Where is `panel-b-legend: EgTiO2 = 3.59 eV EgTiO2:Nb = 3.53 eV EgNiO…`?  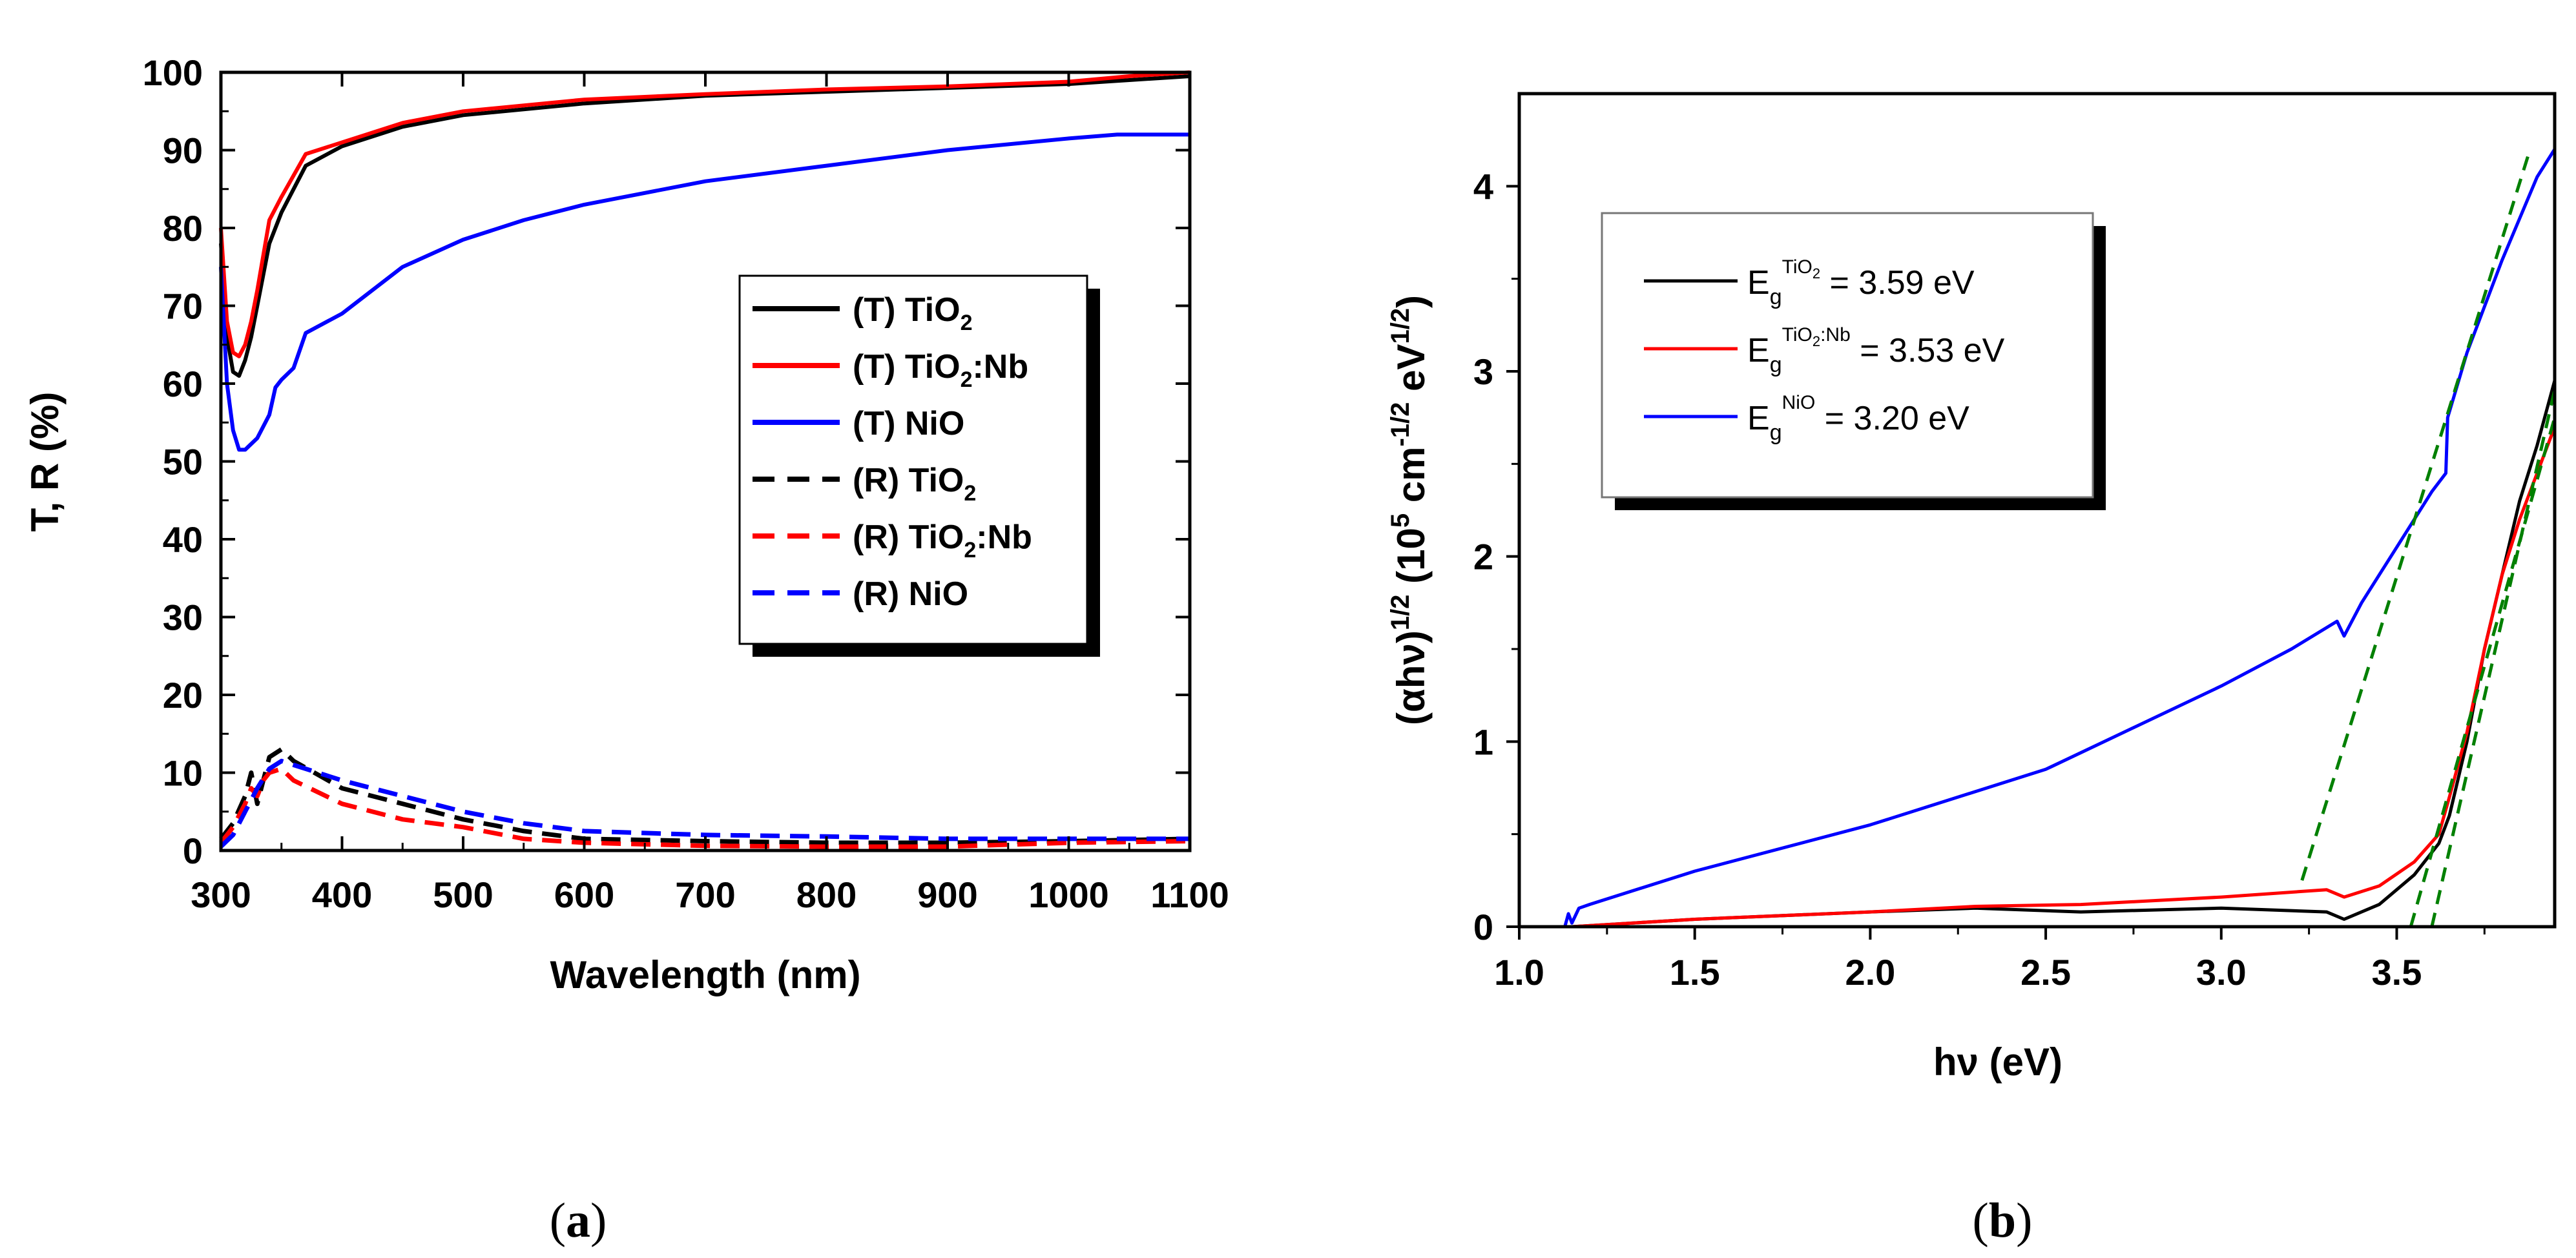 panel-b-legend: EgTiO2 = 3.59 eV EgTiO2:Nb = 3.53 eV EgNiO… is located at coordinates (1853, 361).